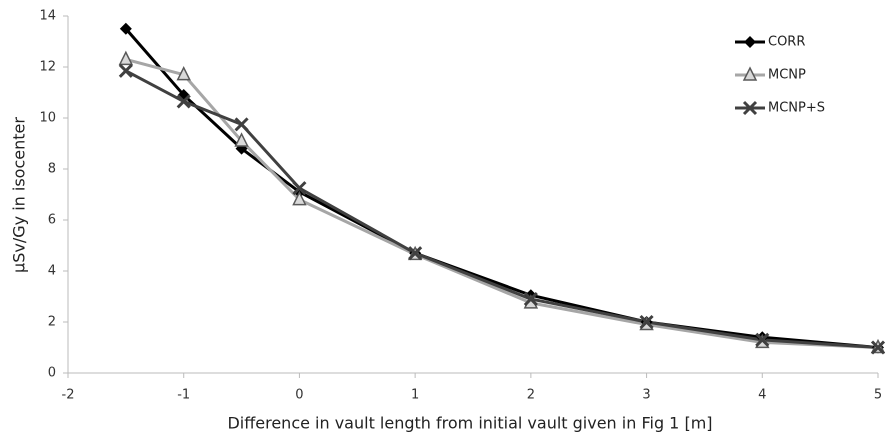  Describe the element at coordinates (786, 42) in the screenshot. I see `legend-label: CORR` at that location.